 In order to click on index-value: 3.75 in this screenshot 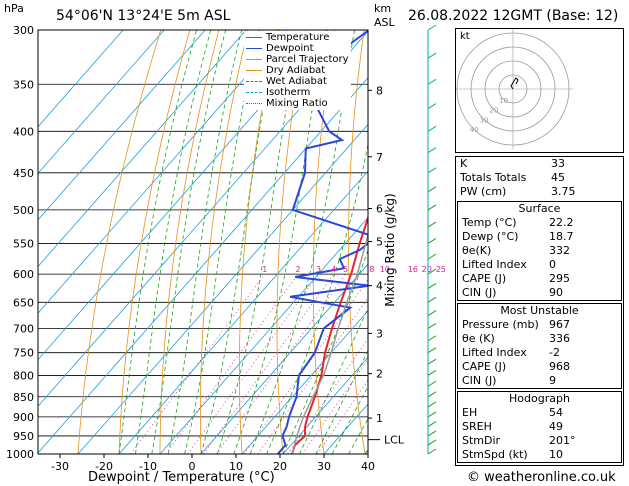, I will do `click(563, 191)`.